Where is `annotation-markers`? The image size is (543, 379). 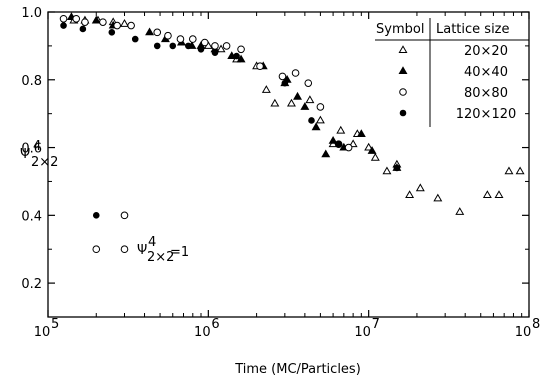
annotation-markers is located at coordinates (110, 232).